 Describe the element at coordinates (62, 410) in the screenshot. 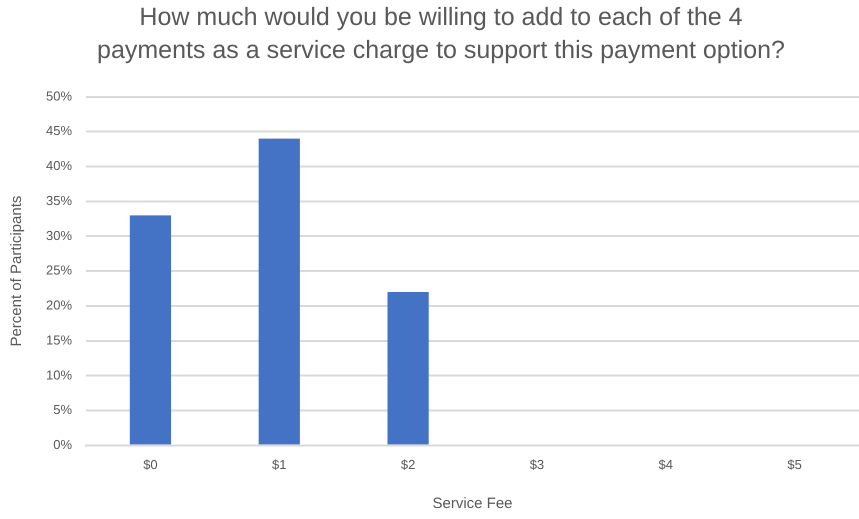

I see `y-tick-label: 5%` at that location.